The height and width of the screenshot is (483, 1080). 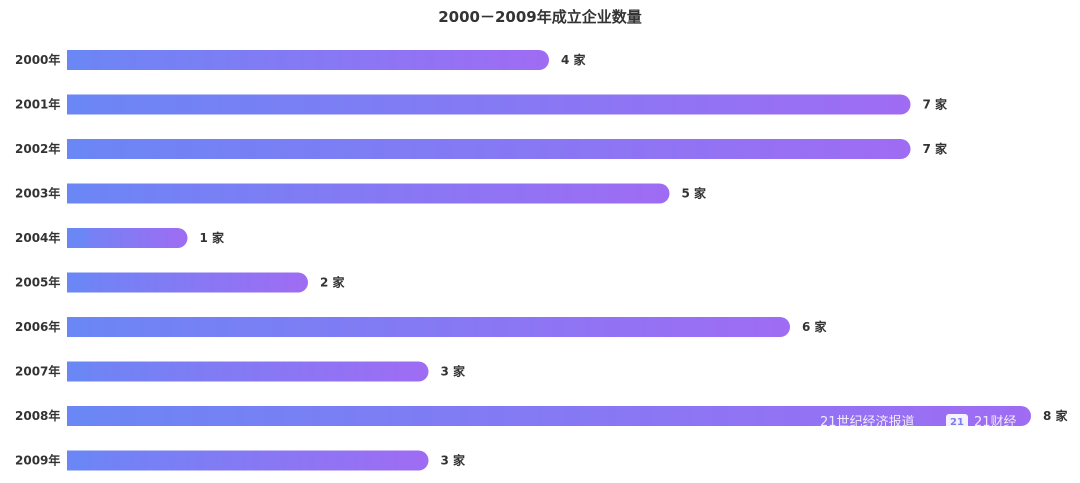 What do you see at coordinates (37, 460) in the screenshot?
I see `category-label: 2009年` at bounding box center [37, 460].